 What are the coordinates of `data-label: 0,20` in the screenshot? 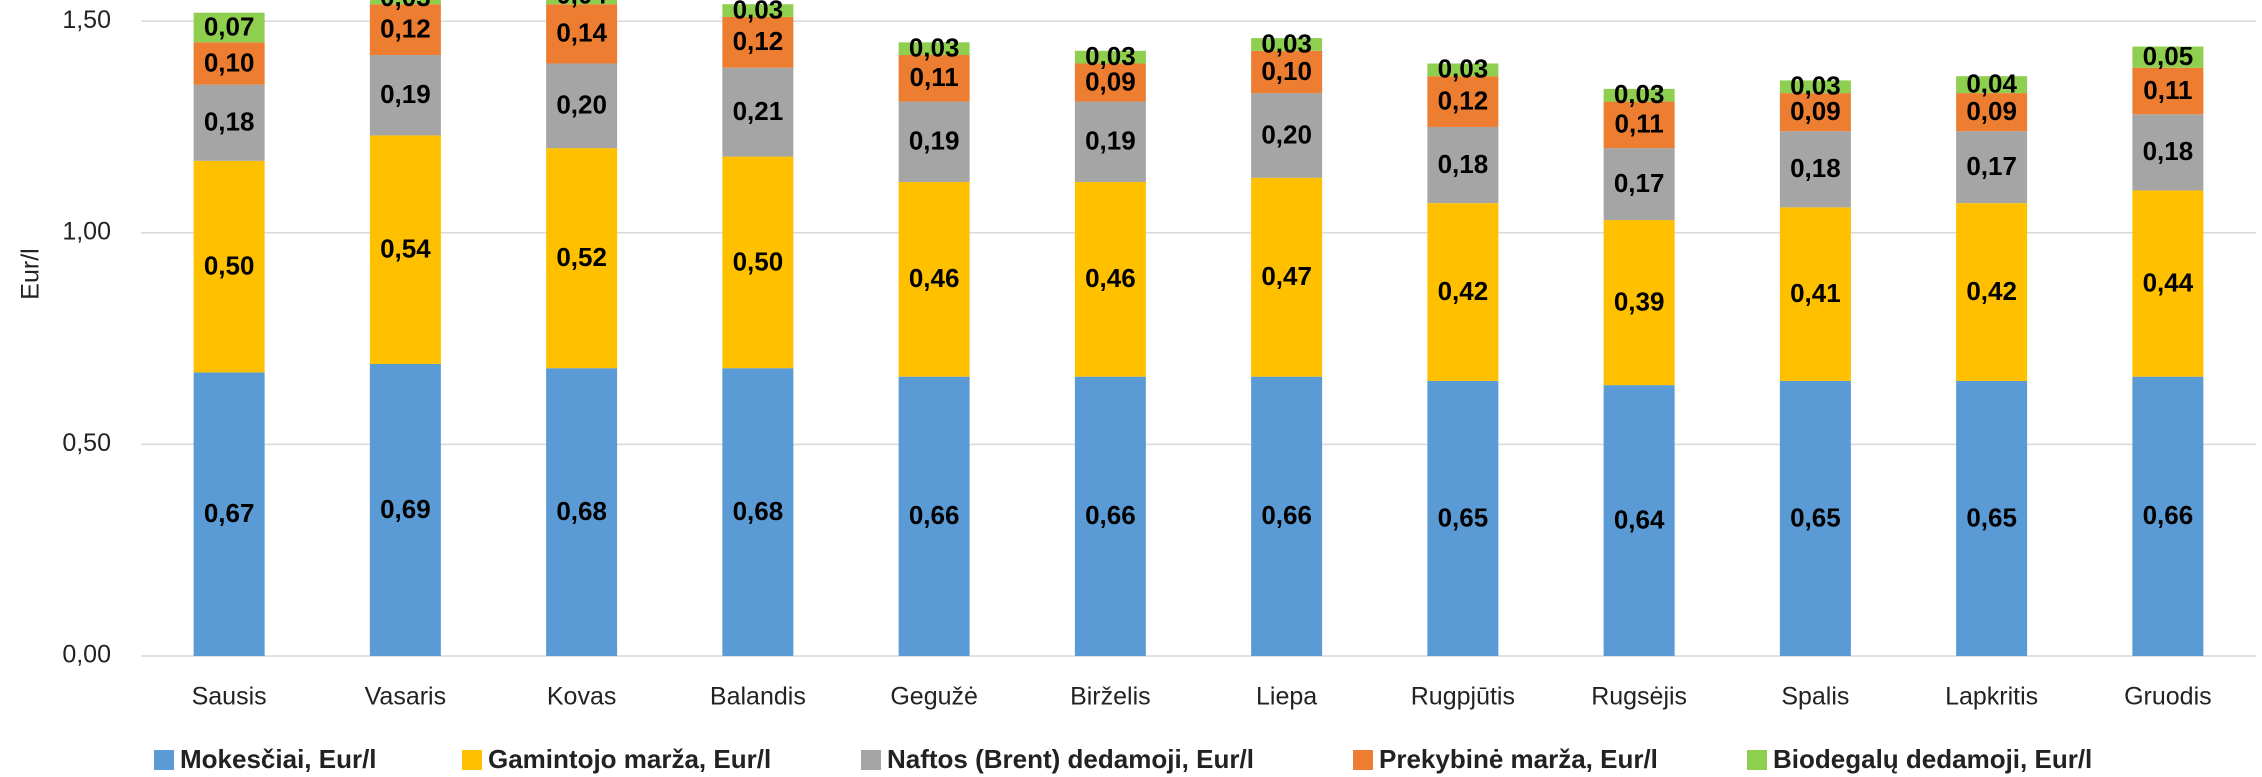 It's located at (1286, 134).